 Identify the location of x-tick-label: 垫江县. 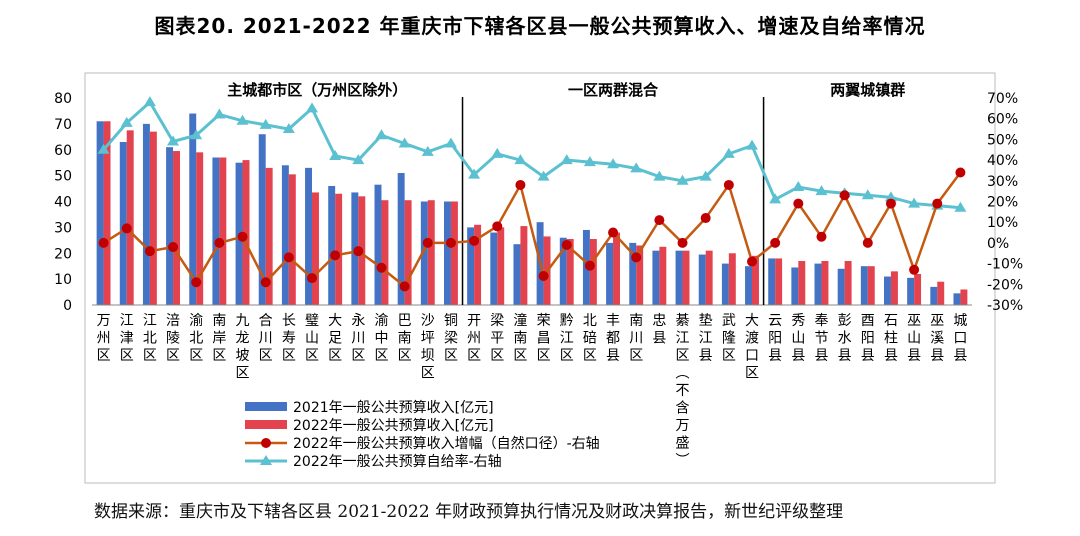
(706, 338).